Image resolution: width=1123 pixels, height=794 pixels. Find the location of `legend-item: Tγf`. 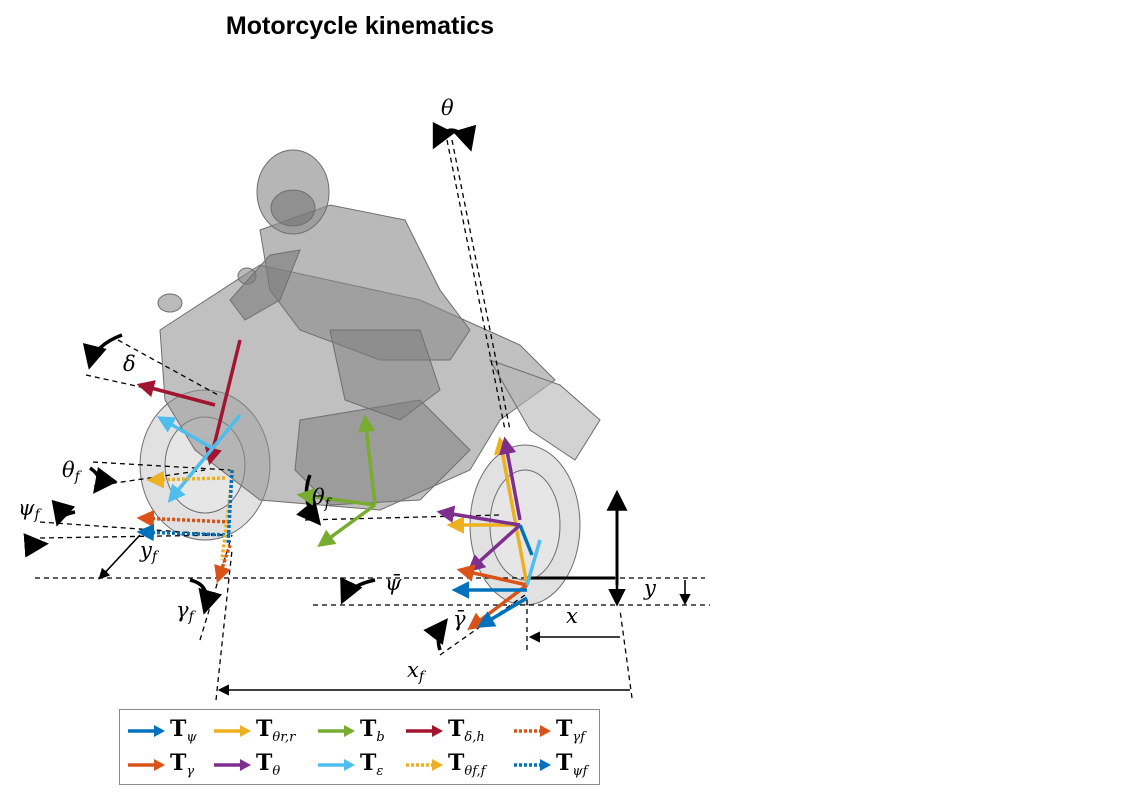

legend-item: Tγf is located at coordinates (548, 731).